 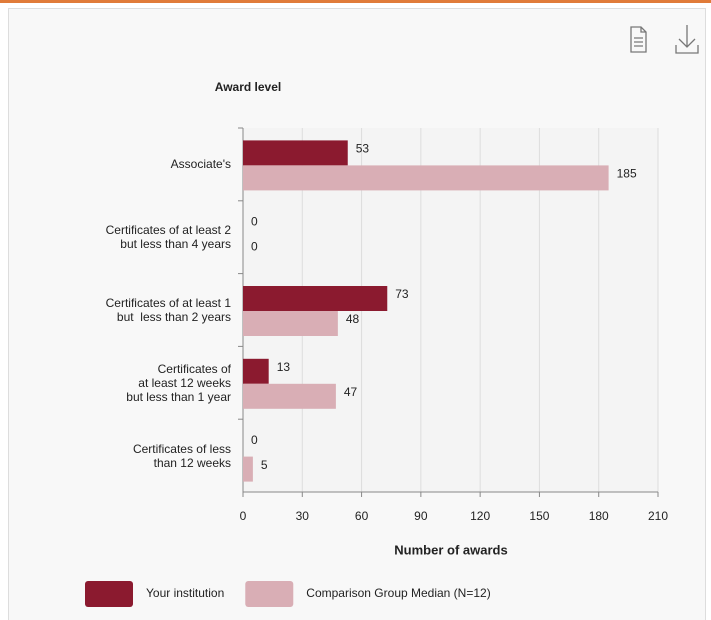 What do you see at coordinates (353, 319) in the screenshot?
I see `value-label: 48` at bounding box center [353, 319].